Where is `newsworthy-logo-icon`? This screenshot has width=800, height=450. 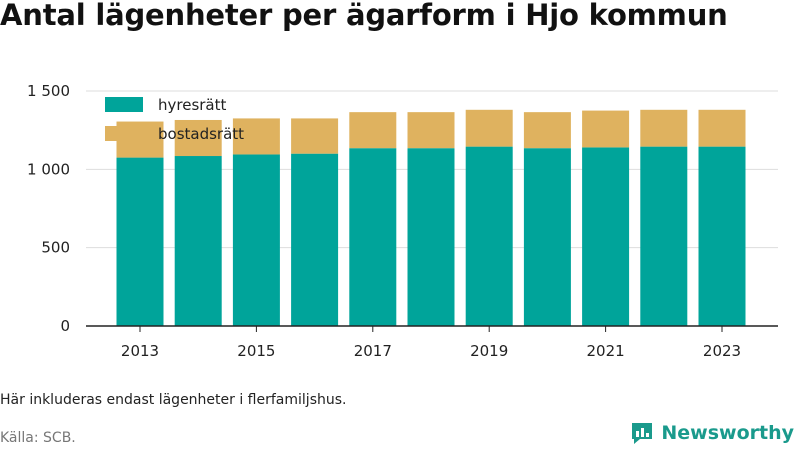 newsworthy-logo-icon is located at coordinates (642, 433).